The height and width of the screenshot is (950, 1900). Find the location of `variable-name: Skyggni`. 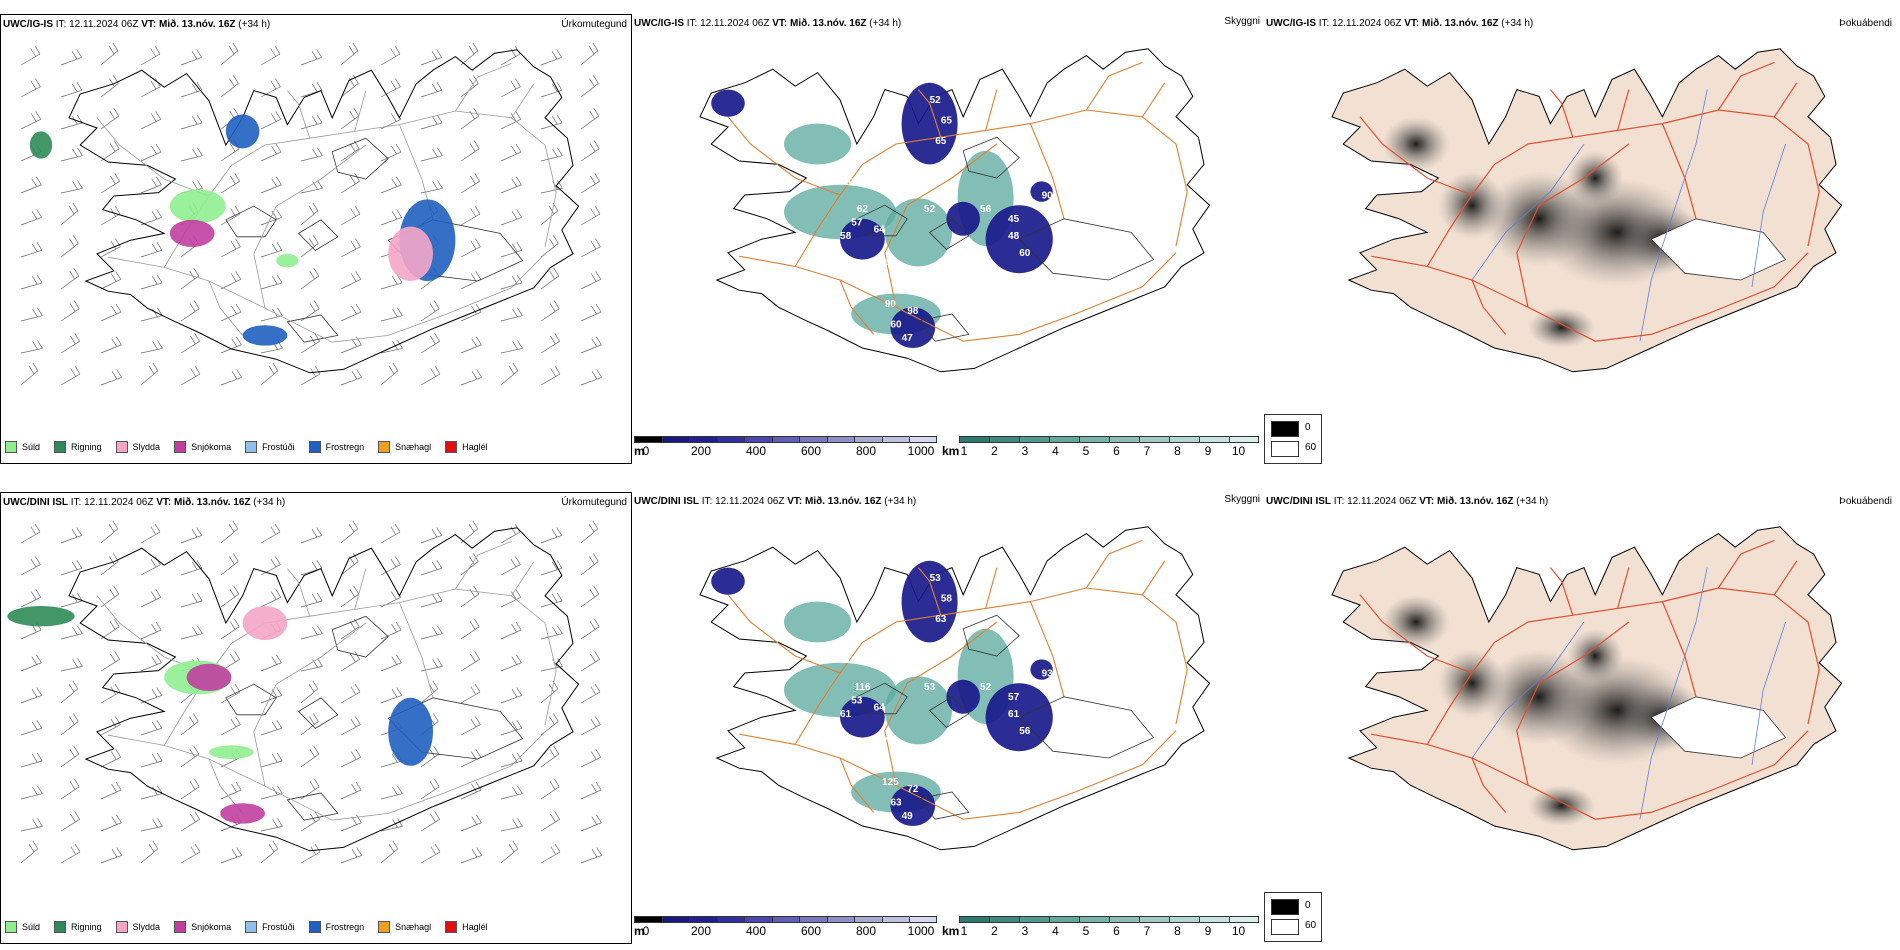

variable-name: Skyggni is located at coordinates (1242, 499).